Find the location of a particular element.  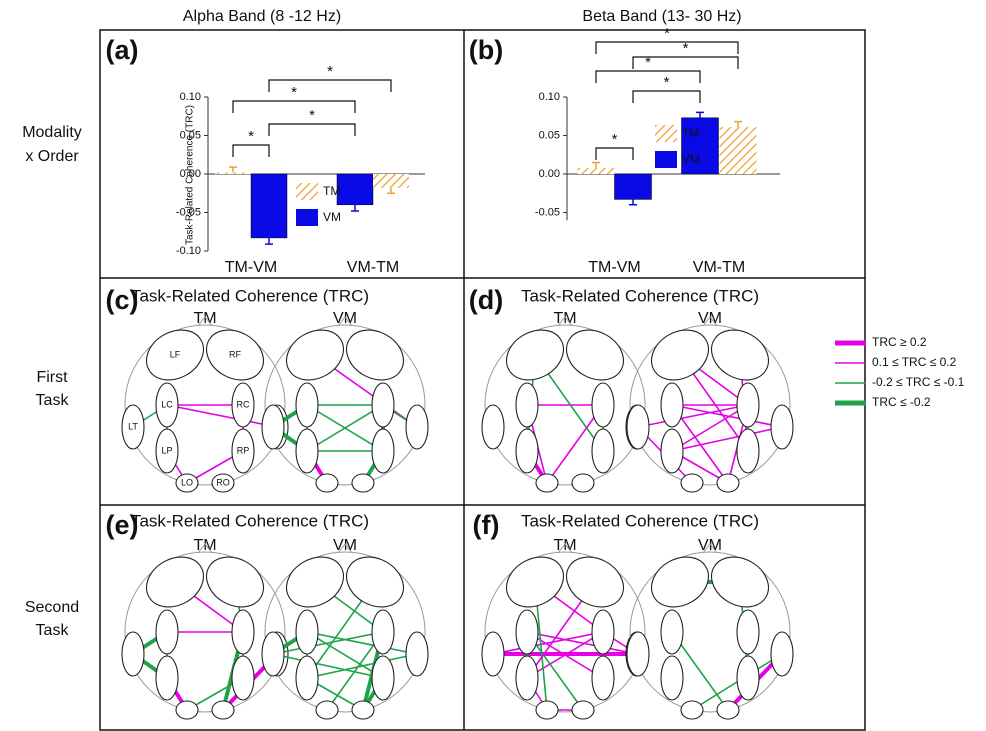

panel-label: (b) is located at coordinates (486, 50).